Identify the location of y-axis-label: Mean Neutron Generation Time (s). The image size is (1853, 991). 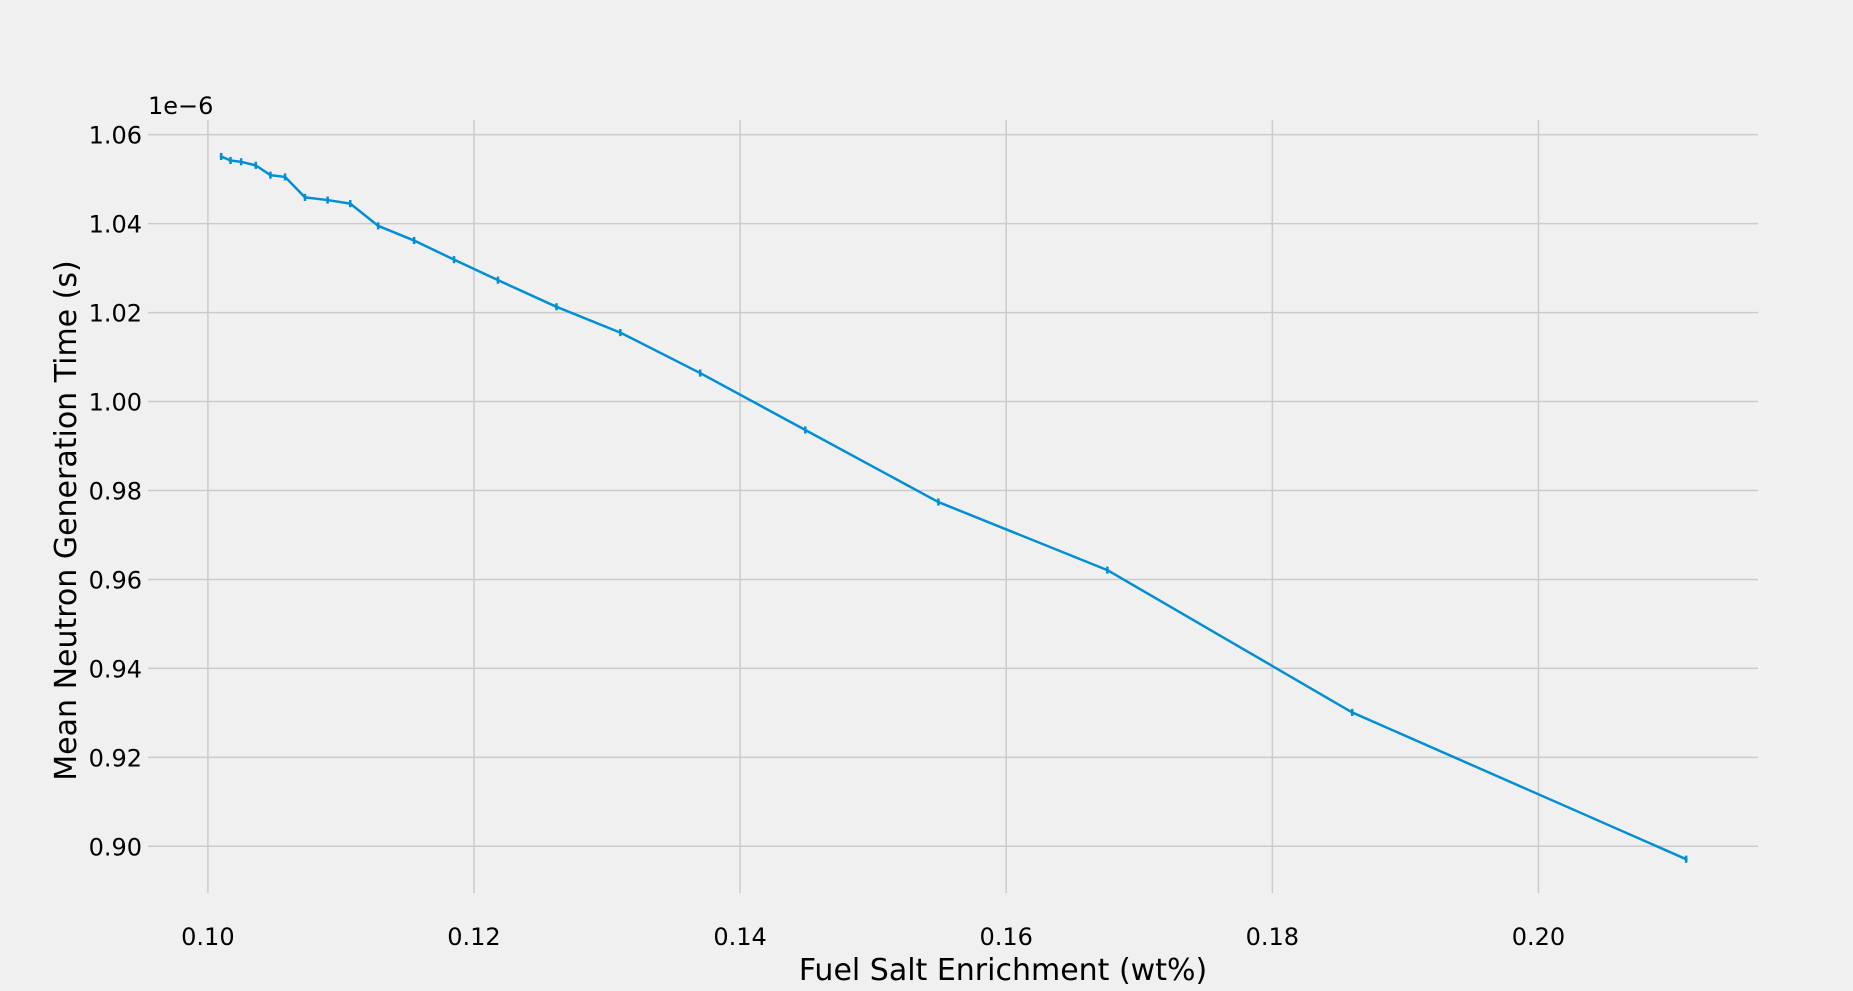
(66, 520).